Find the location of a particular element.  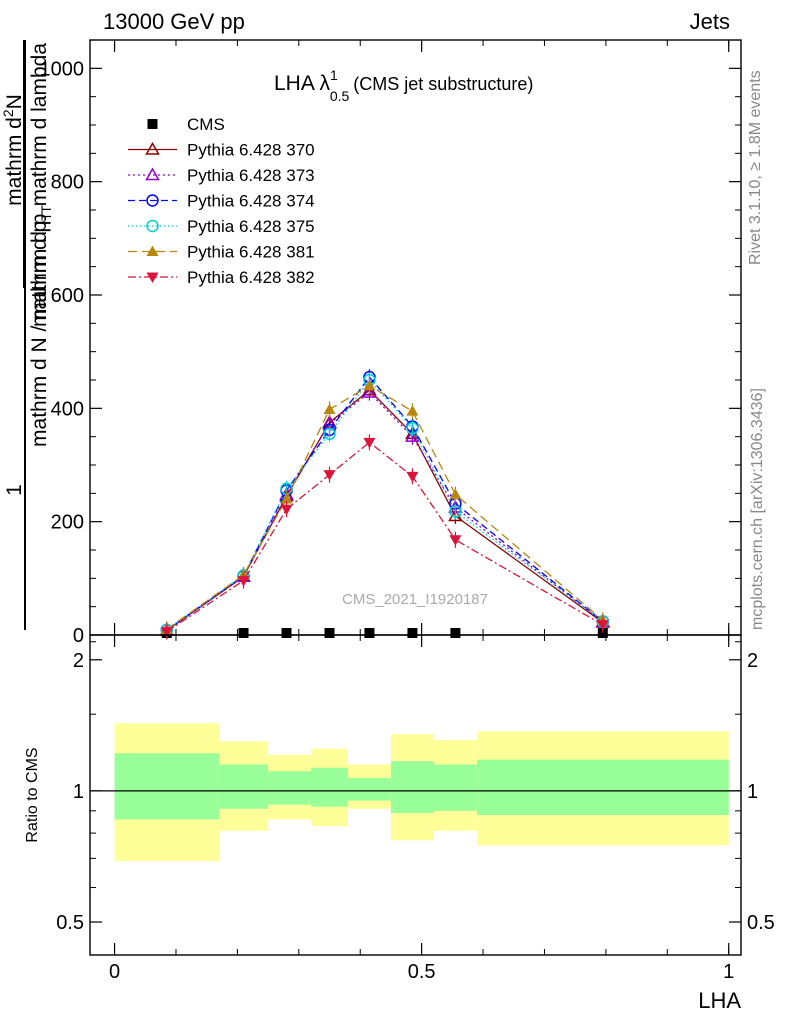

ylabel-prefactor-den: mathrm d N / mathrm d pT is located at coordinates (41, 326).